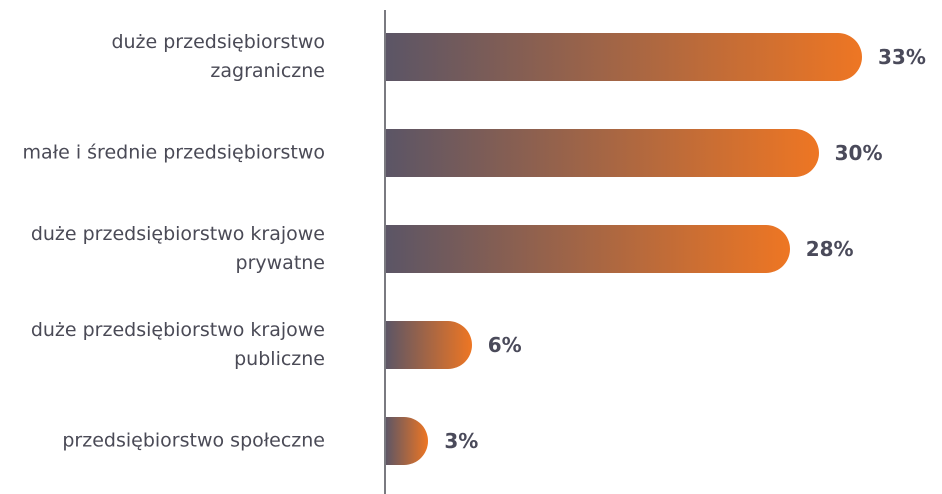 This screenshot has width=942, height=494. I want to click on category-label: duże przedsiębiorstwo krajowe prywatne, so click(177, 248).